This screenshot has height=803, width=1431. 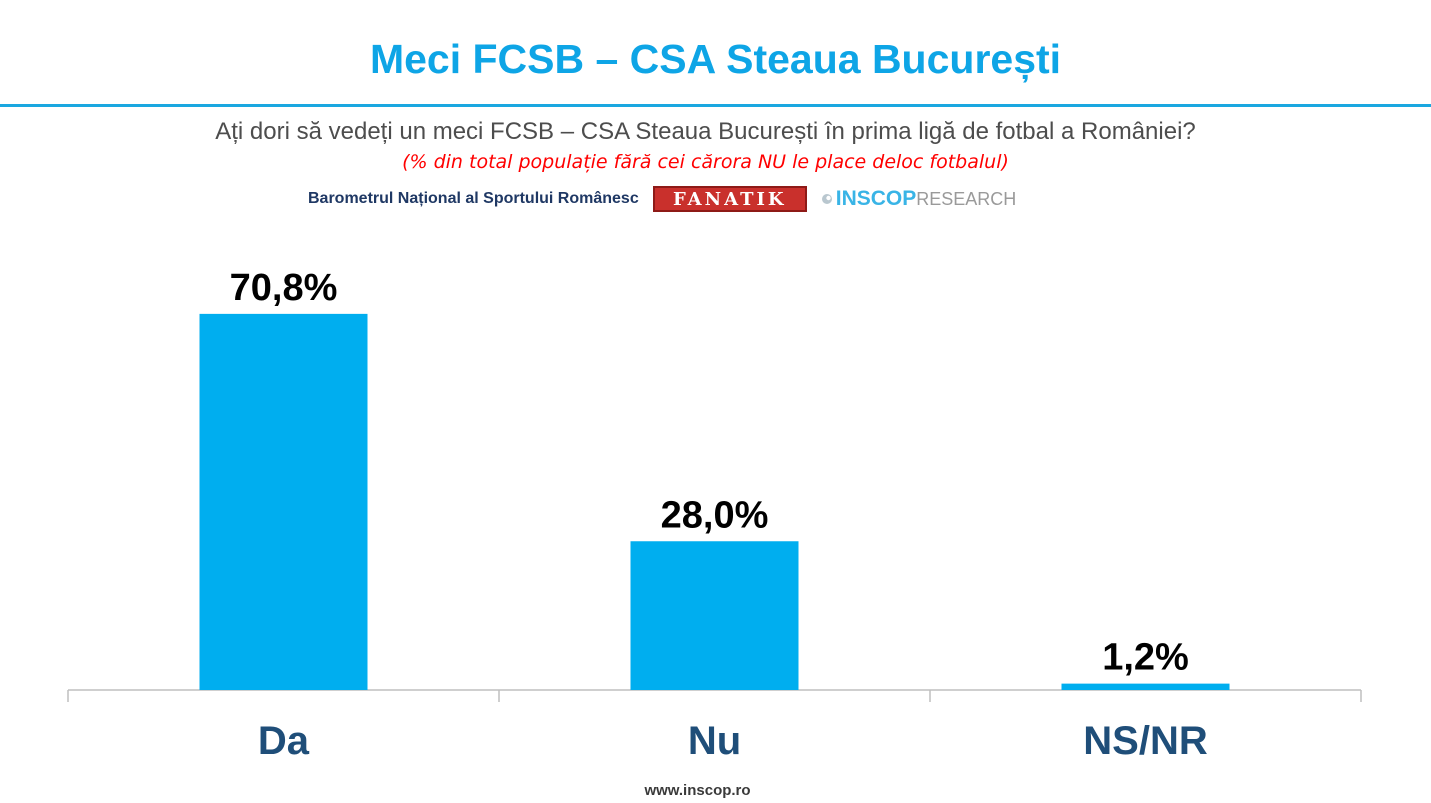 I want to click on inscop-swirl-icon, so click(x=826, y=199).